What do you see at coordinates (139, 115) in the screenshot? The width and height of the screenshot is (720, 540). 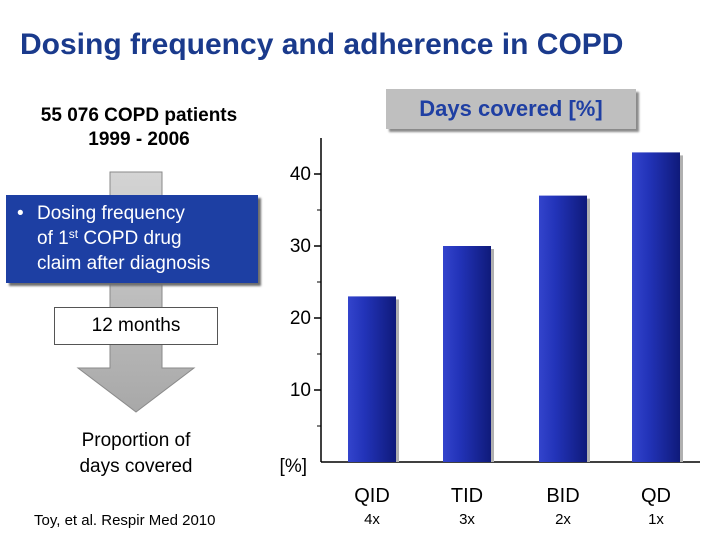 I see `patients-count: 55 076 COPD patients` at bounding box center [139, 115].